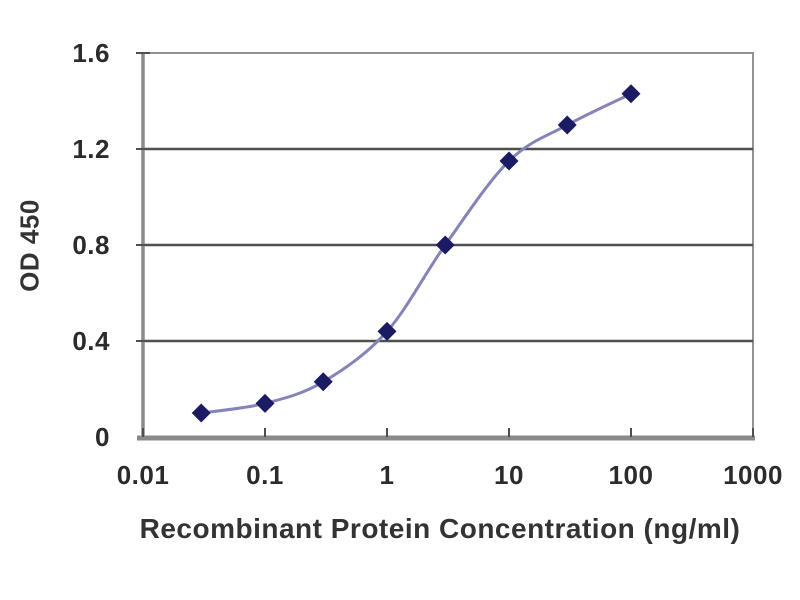 This screenshot has width=800, height=600. What do you see at coordinates (29, 245) in the screenshot?
I see `y-axis-title: OD 450` at bounding box center [29, 245].